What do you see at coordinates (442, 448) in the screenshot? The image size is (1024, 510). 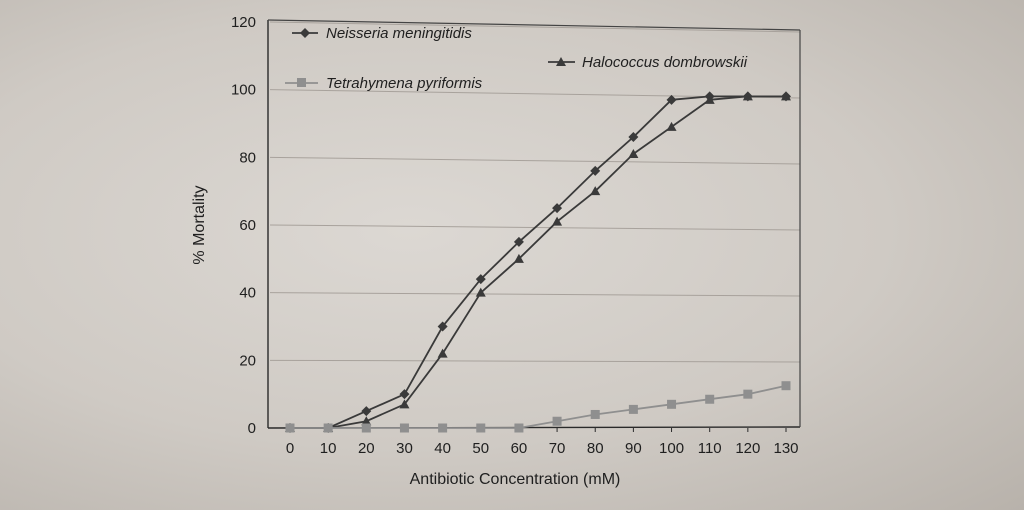 I see `x-tick-label: 40` at bounding box center [442, 448].